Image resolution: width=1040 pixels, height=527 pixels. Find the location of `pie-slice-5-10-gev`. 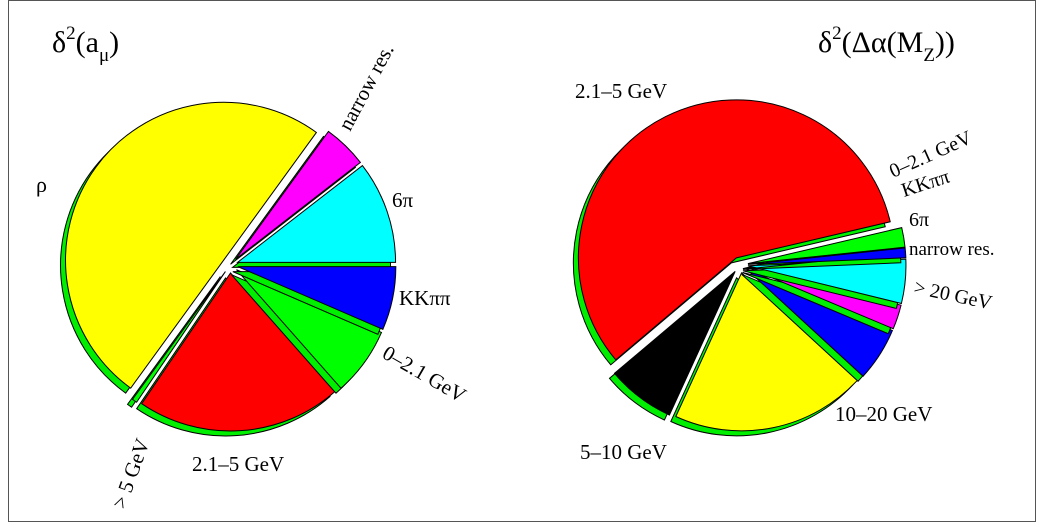

pie-slice-5-10-gev is located at coordinates (674, 343).